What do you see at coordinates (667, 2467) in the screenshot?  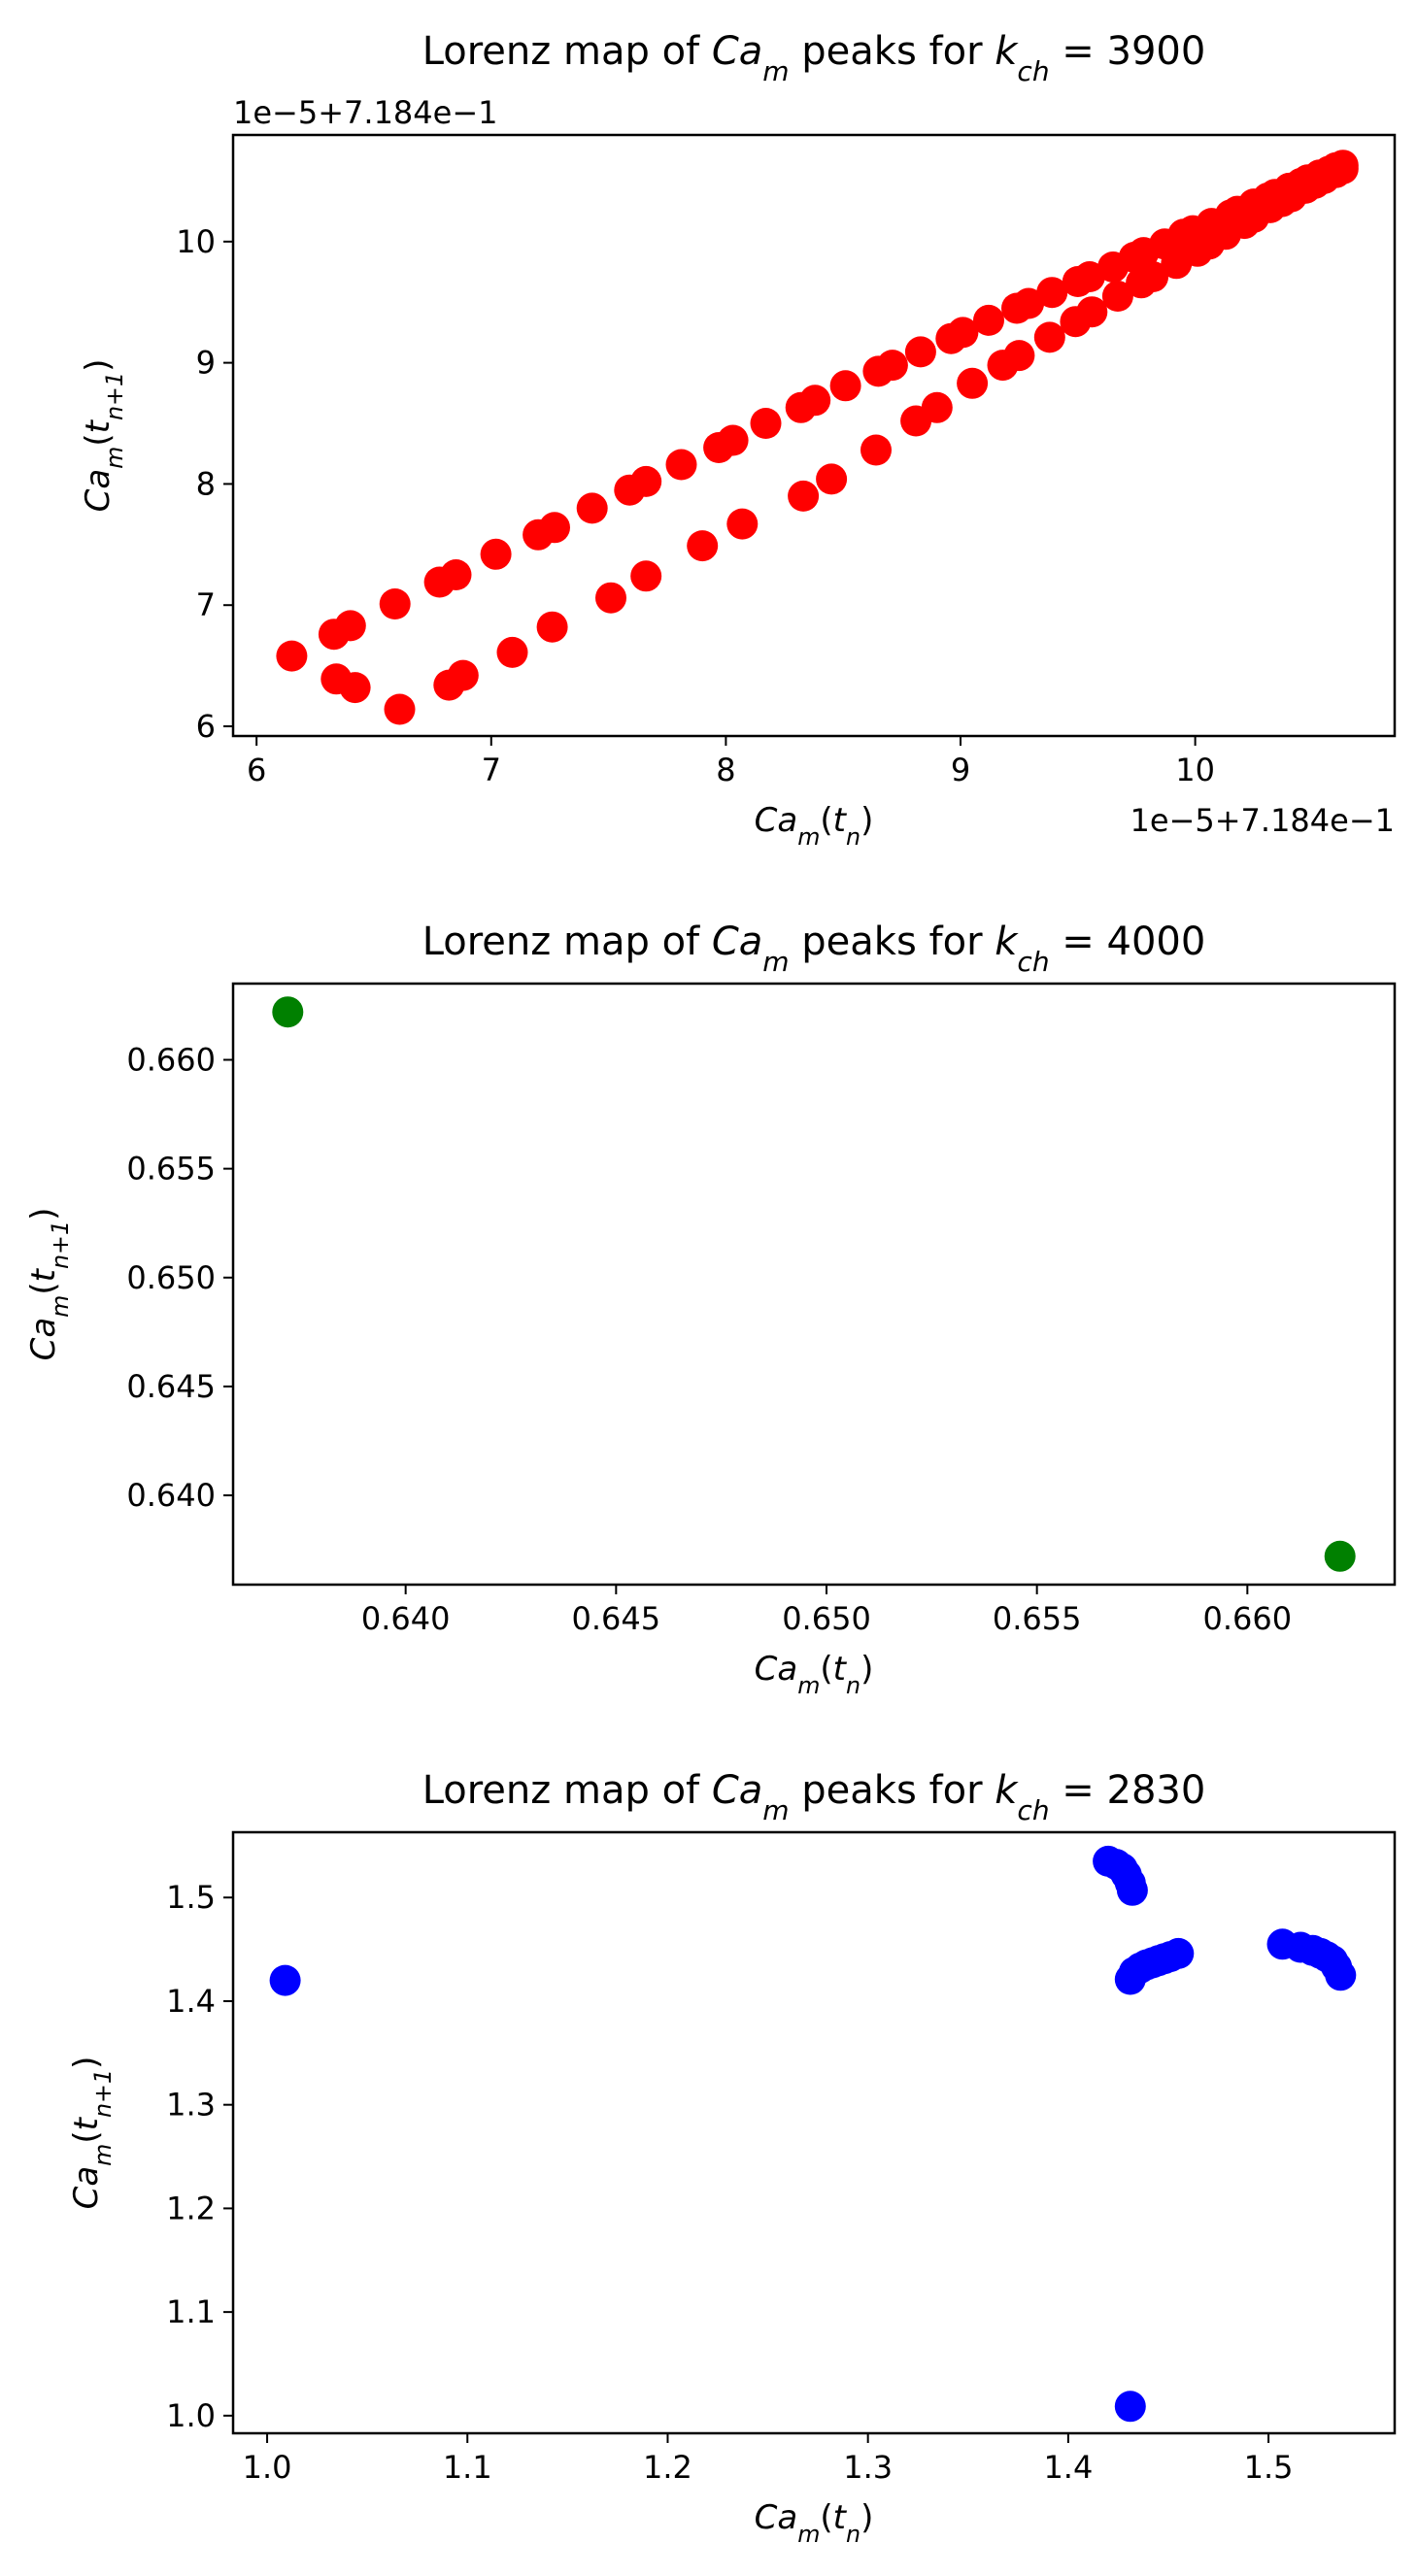 I see `x-tick-label: 1.2` at bounding box center [667, 2467].